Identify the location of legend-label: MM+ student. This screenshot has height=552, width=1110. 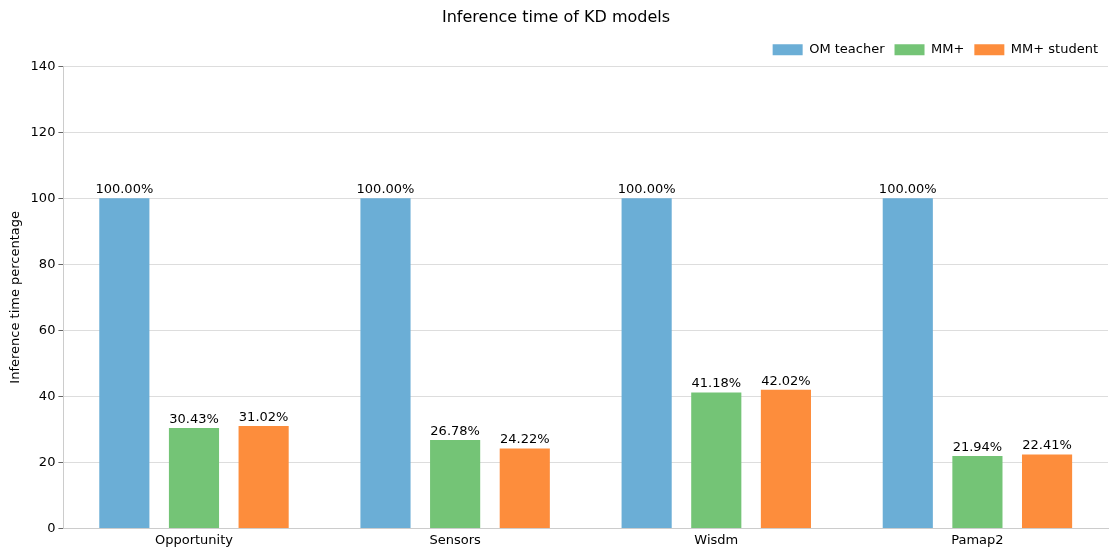
(1054, 49).